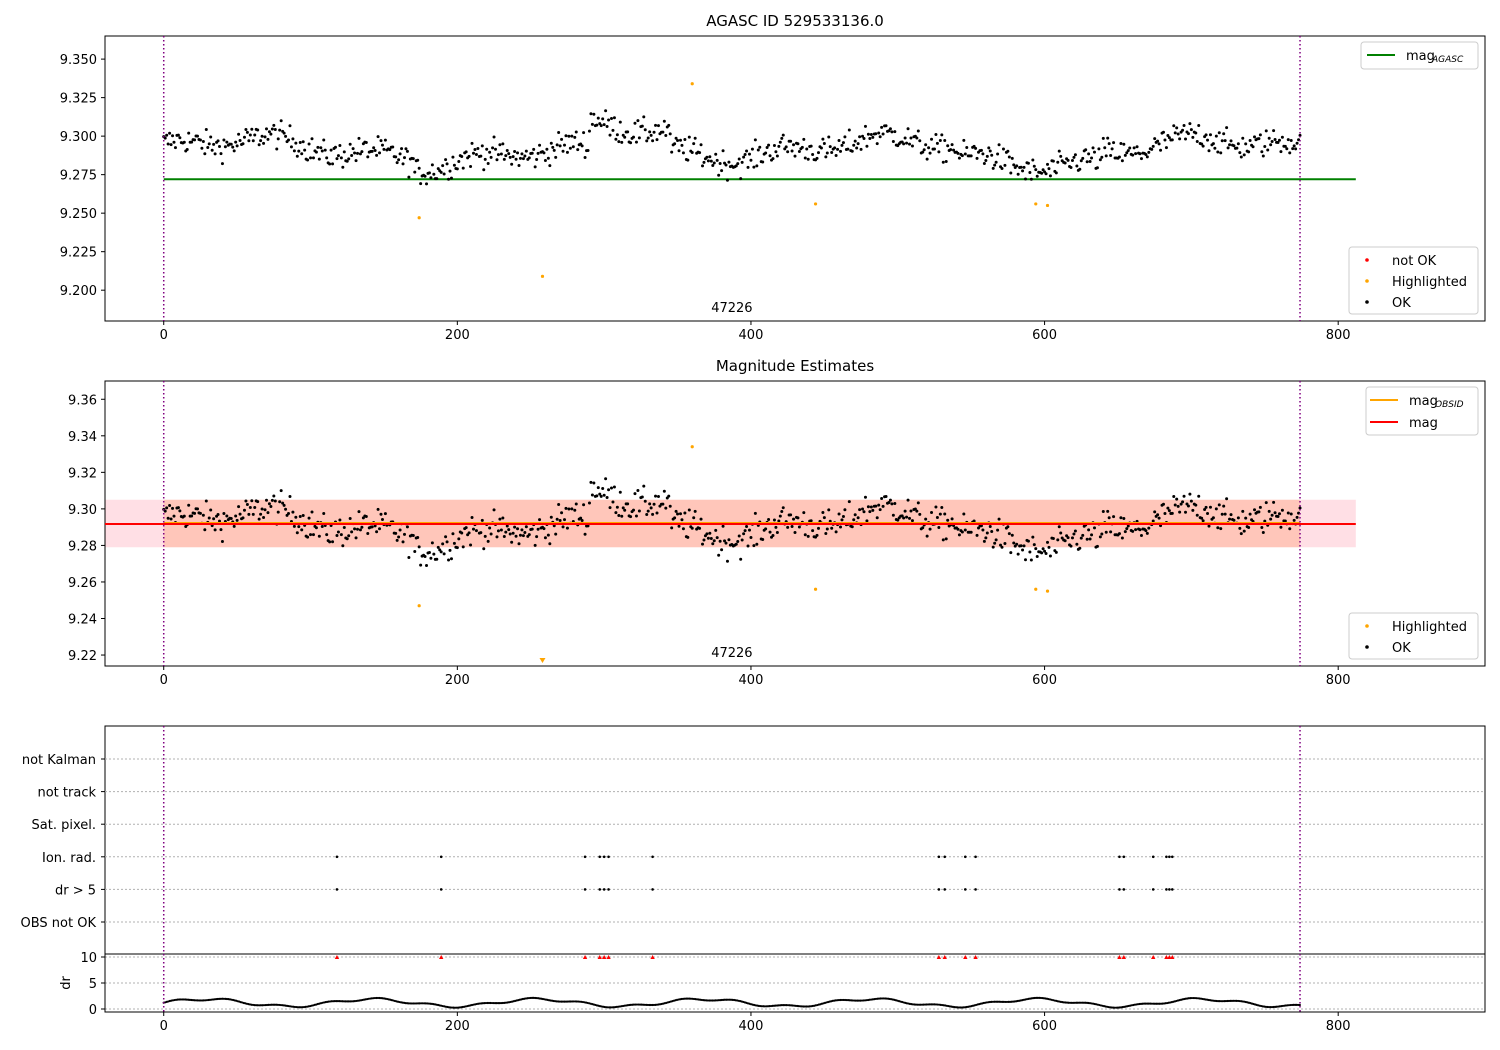 This screenshot has height=1050, width=1500. Describe the element at coordinates (608, 857) in the screenshot. I see `flag-point` at that location.